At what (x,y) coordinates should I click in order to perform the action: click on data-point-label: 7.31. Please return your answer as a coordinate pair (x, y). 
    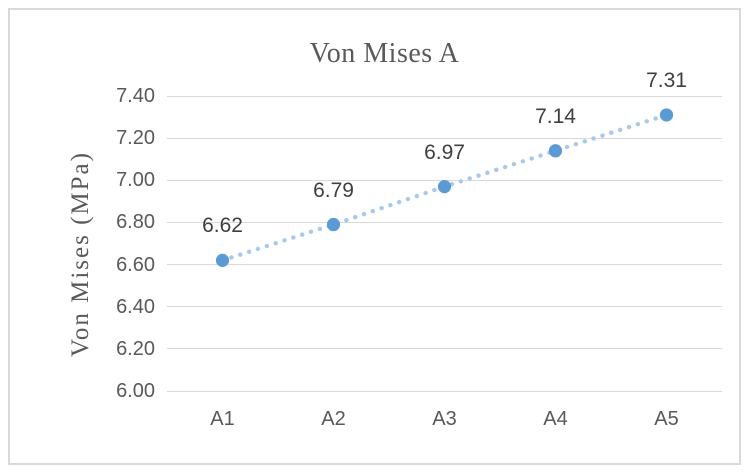
    Looking at the image, I should click on (666, 80).